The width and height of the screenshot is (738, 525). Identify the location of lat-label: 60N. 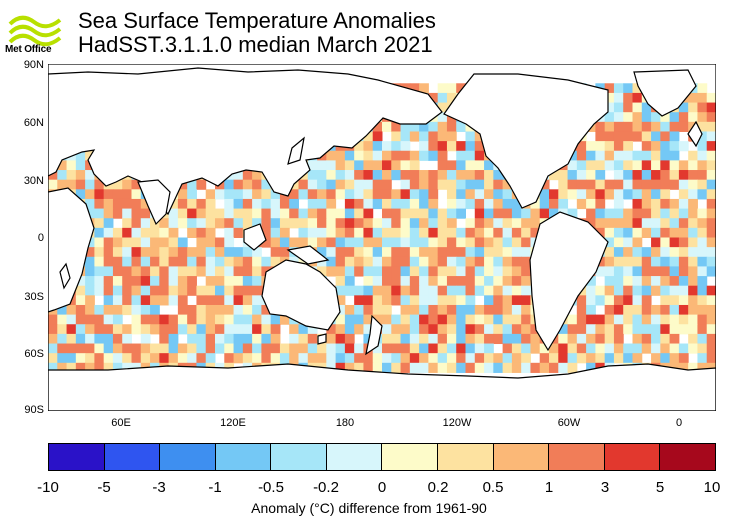
(33, 123).